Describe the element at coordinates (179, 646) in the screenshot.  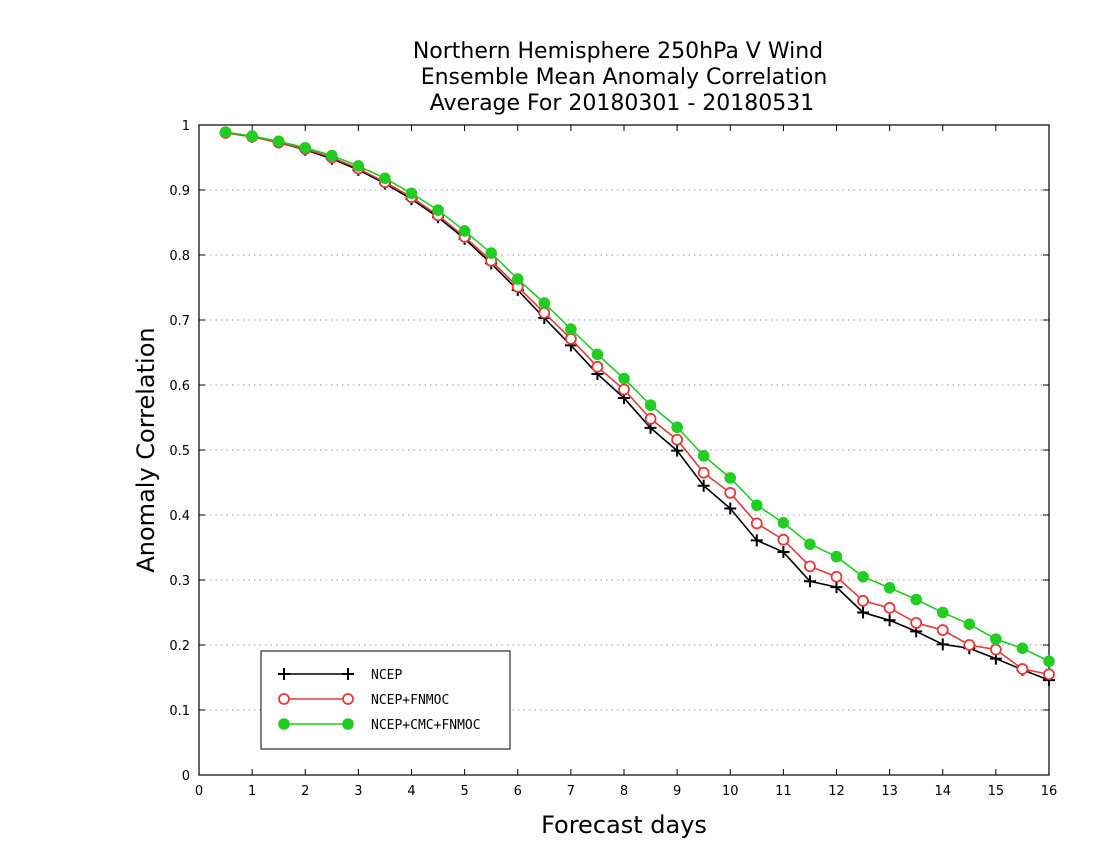
I see `y-tick-label: 0.2` at that location.